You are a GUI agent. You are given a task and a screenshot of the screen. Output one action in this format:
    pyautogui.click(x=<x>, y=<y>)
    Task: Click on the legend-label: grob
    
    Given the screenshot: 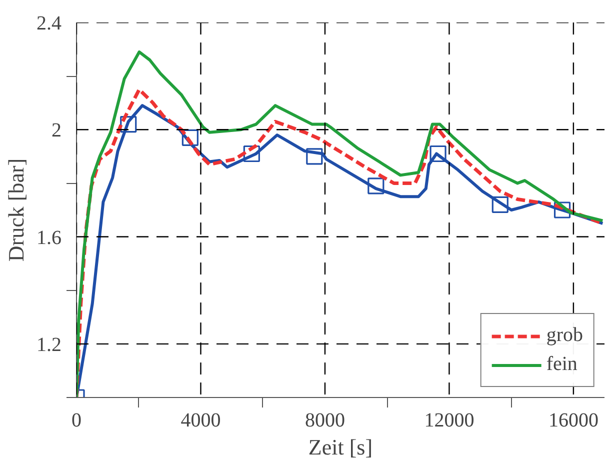 What is the action you would take?
    pyautogui.click(x=564, y=335)
    